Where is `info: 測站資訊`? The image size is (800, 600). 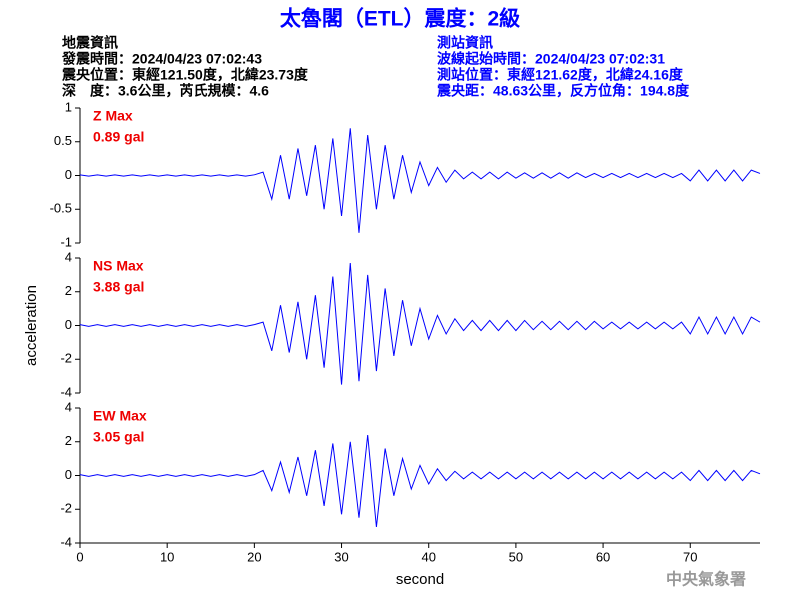 info: 測站資訊 is located at coordinates (465, 43).